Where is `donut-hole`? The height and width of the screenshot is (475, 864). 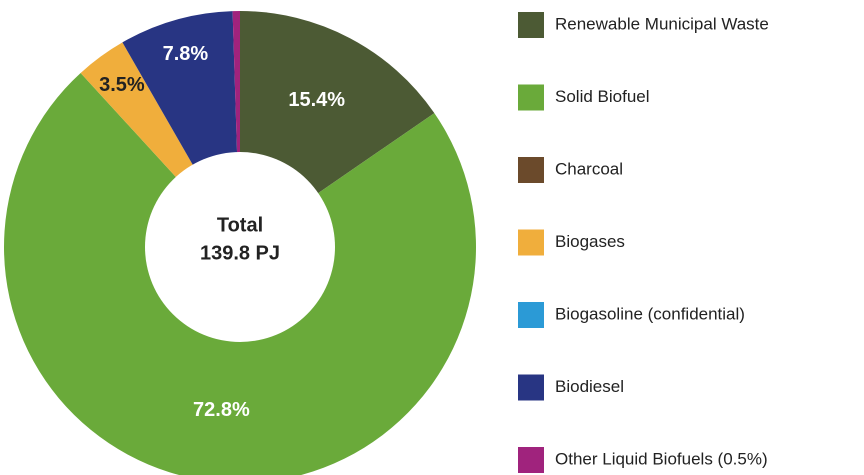 donut-hole is located at coordinates (240, 247).